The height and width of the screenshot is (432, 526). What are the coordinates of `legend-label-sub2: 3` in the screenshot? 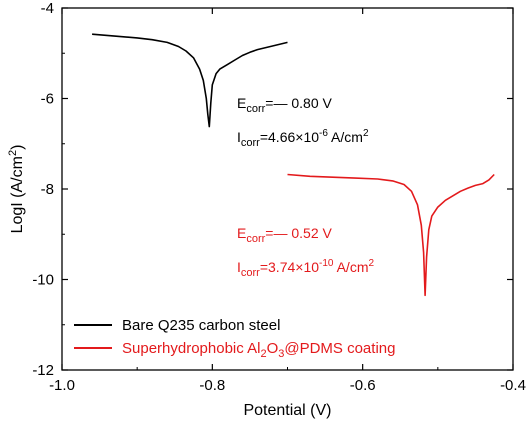 It's located at (281, 354).